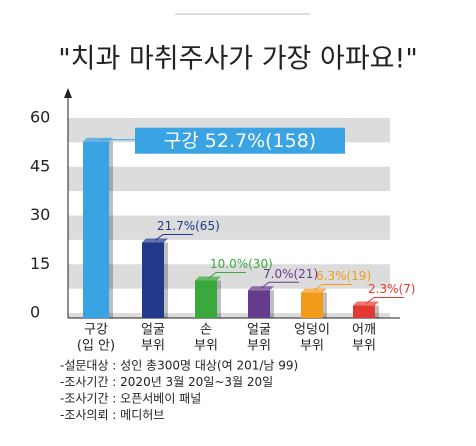  I want to click on y-tick-label: 15, so click(40, 263).